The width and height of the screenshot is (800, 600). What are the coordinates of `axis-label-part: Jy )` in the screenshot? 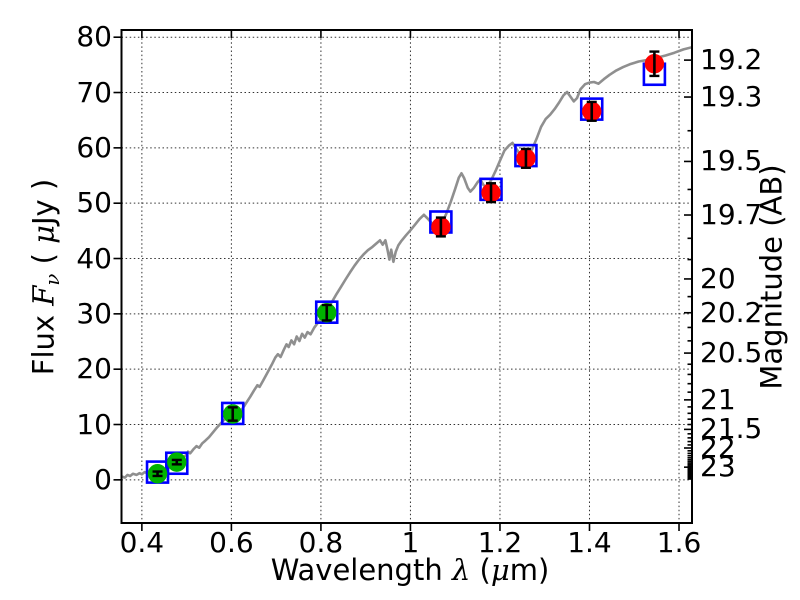 It's located at (43, 202).